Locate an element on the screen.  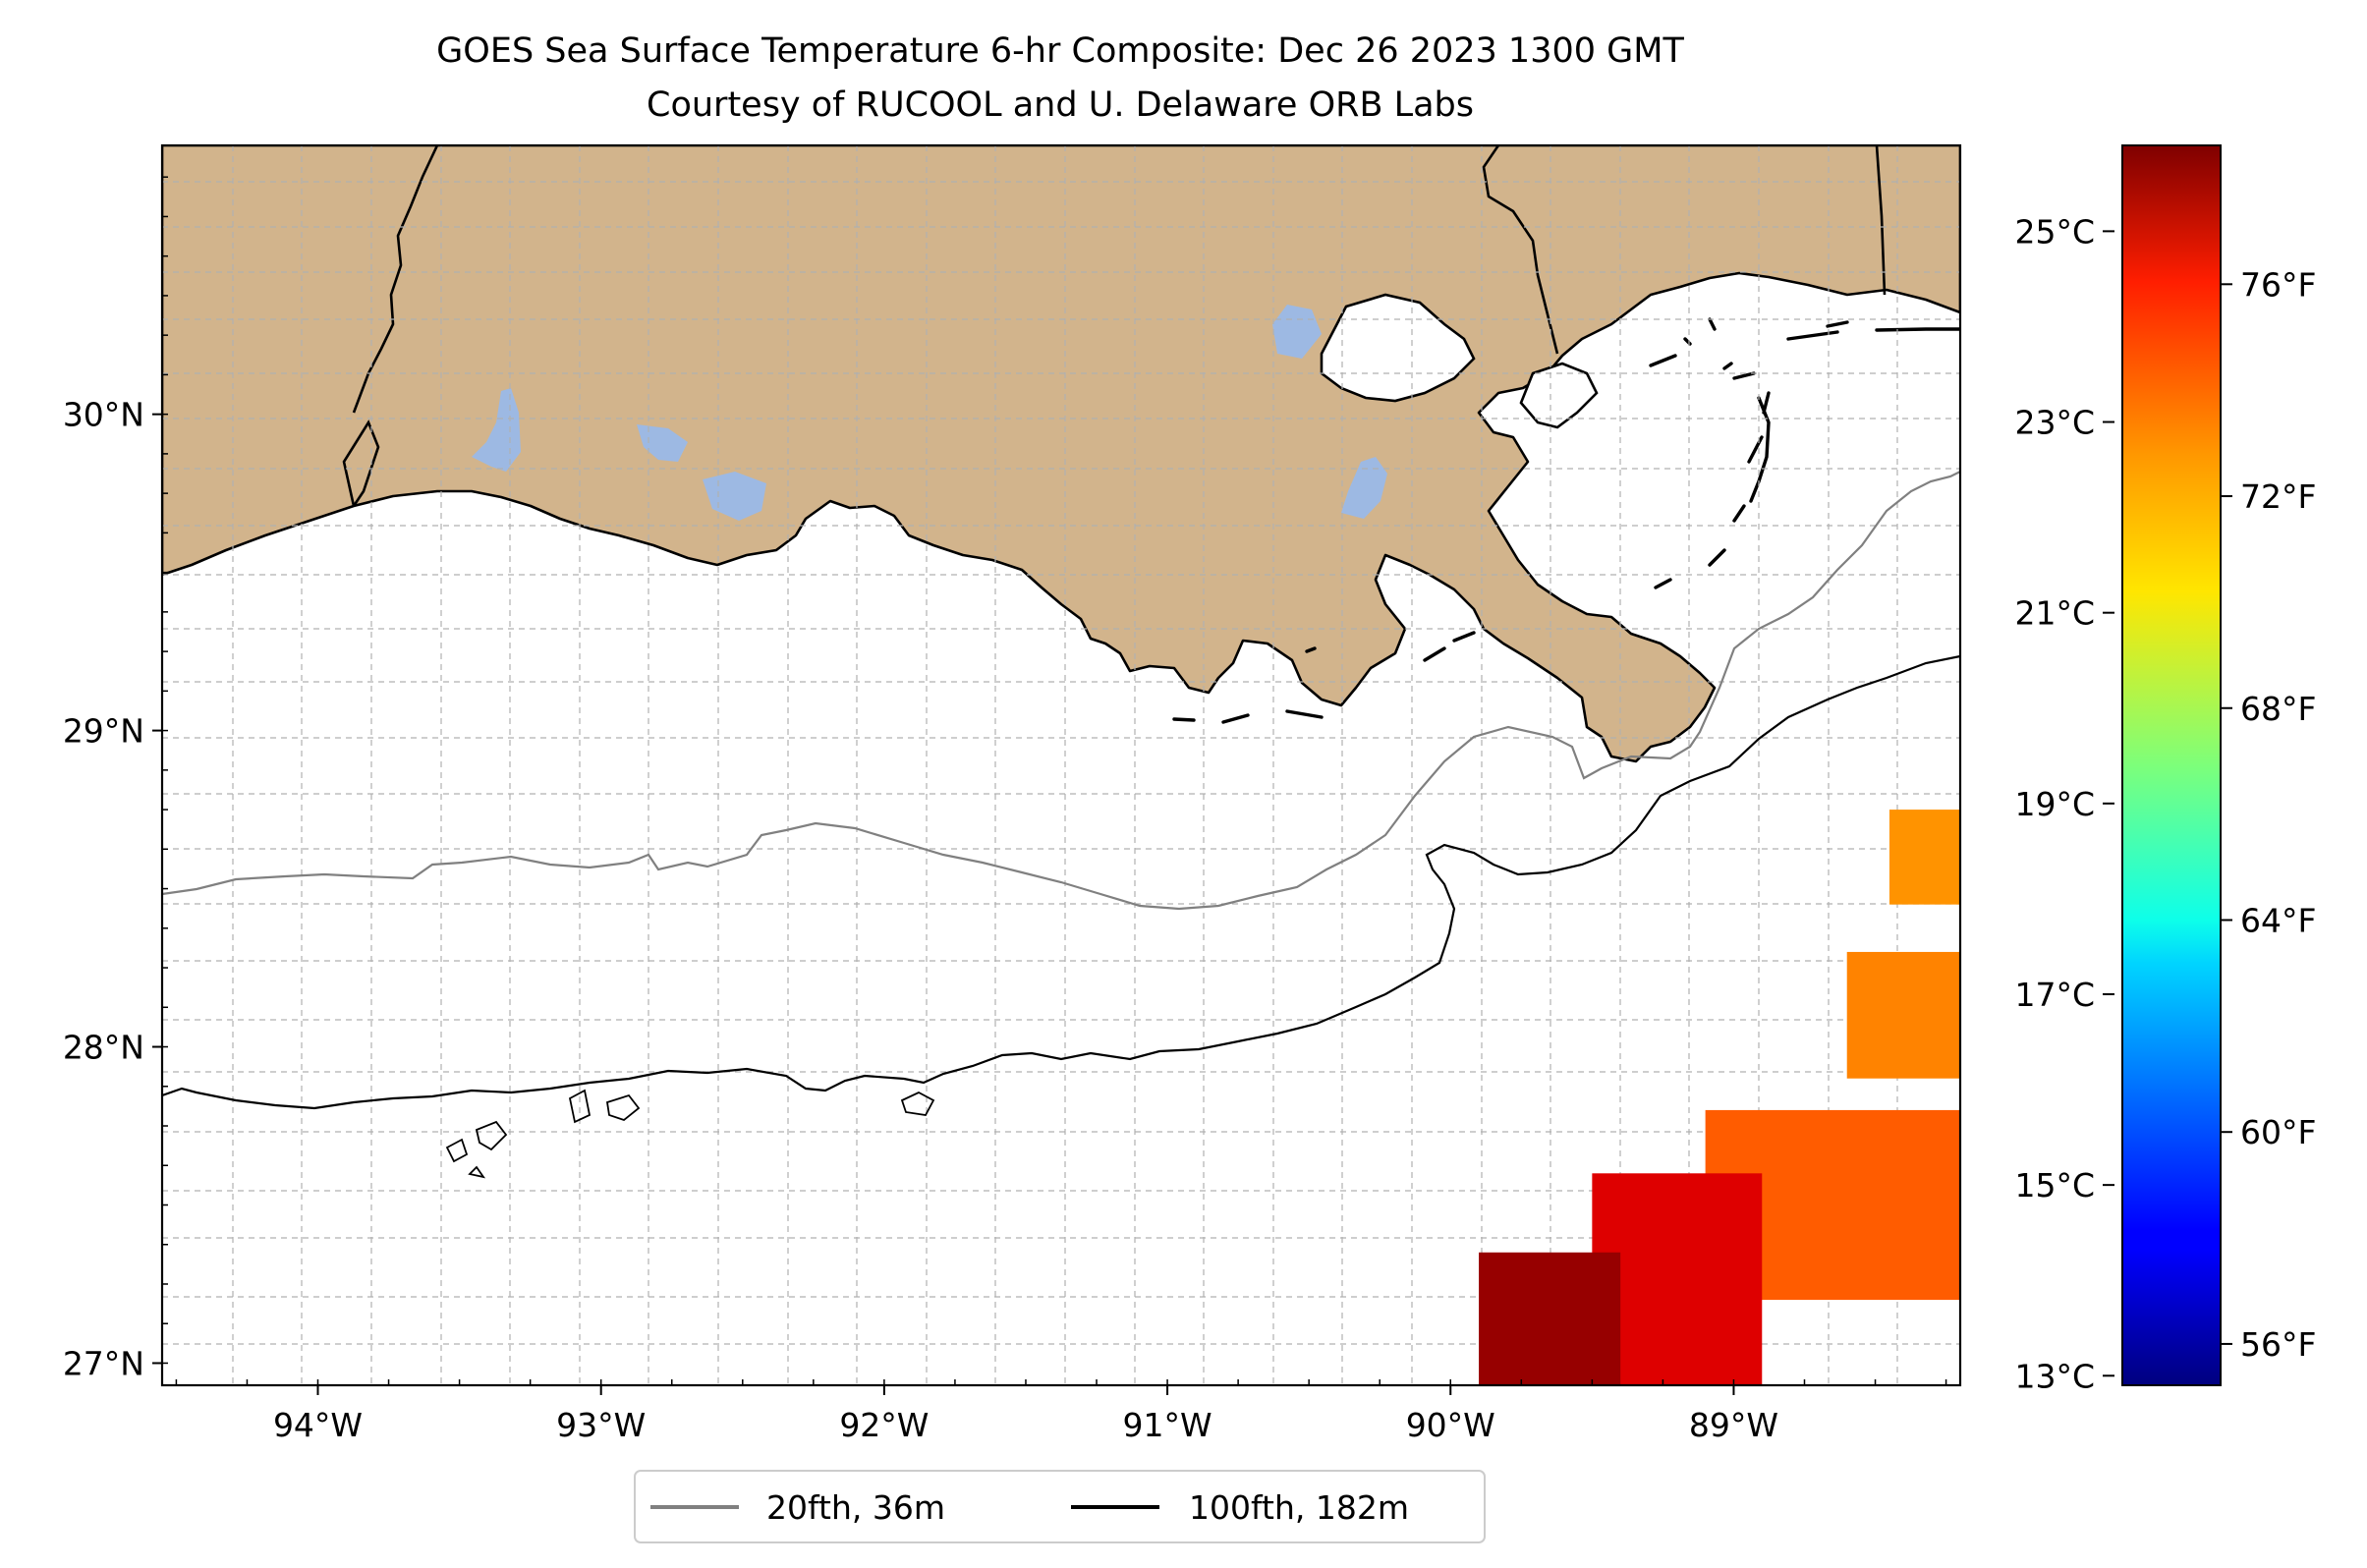
lon-tick-label: 93°W is located at coordinates (601, 1425).